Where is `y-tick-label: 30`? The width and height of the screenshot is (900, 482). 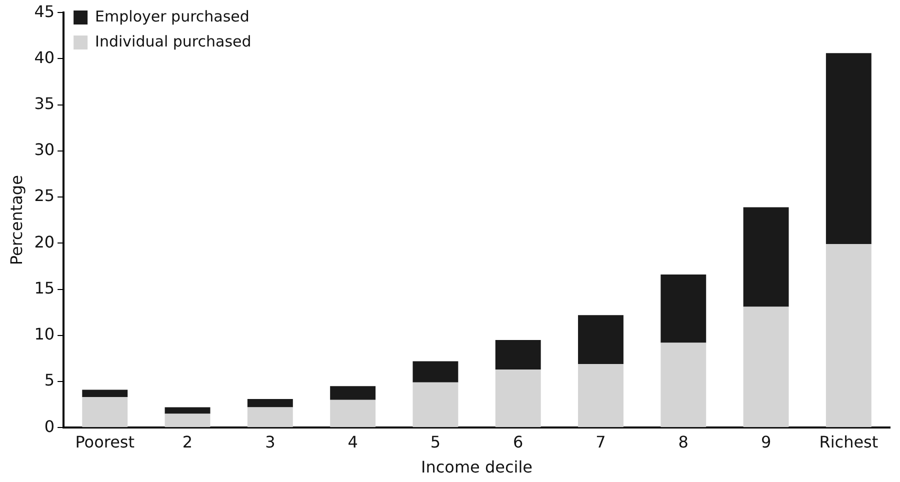 y-tick-label: 30 is located at coordinates (44, 150).